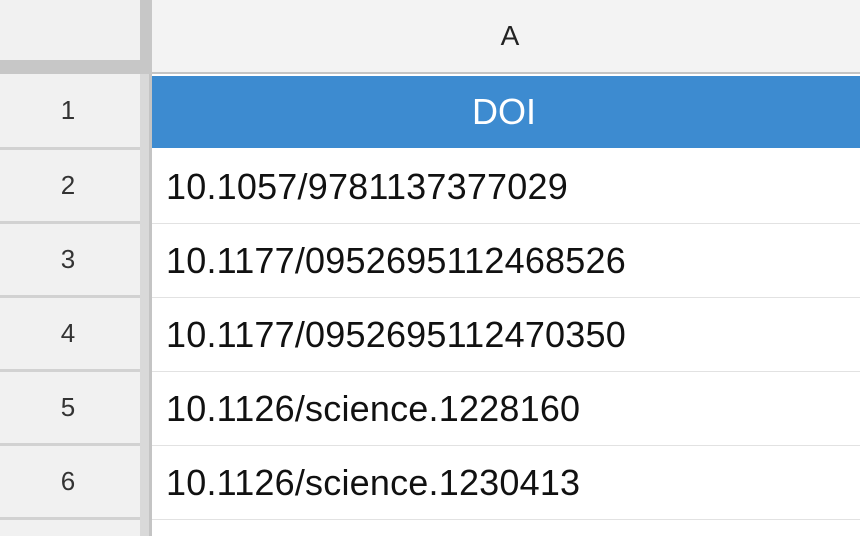  I want to click on cell-a6: 10.1126/science.1230413, so click(506, 483).